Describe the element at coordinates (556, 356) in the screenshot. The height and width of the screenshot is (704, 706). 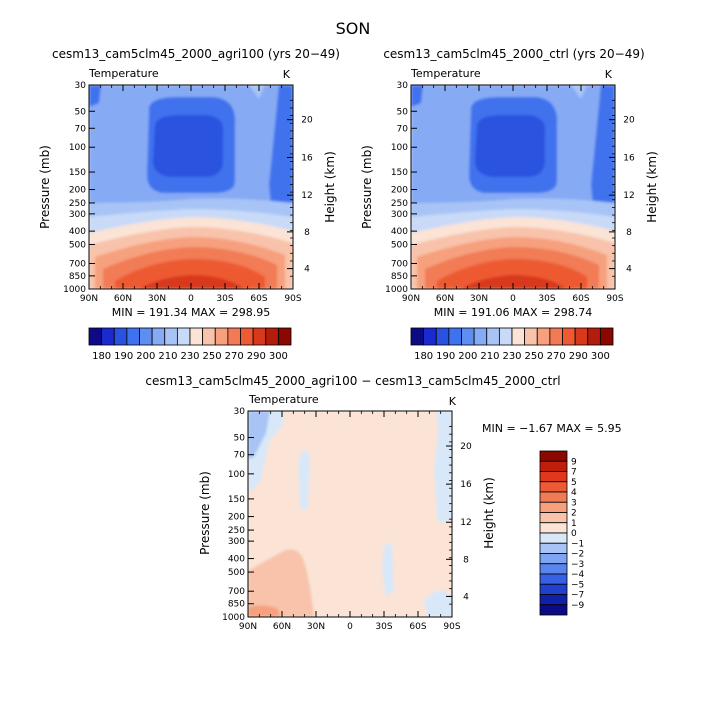
I see `colorbar-label: 270` at that location.